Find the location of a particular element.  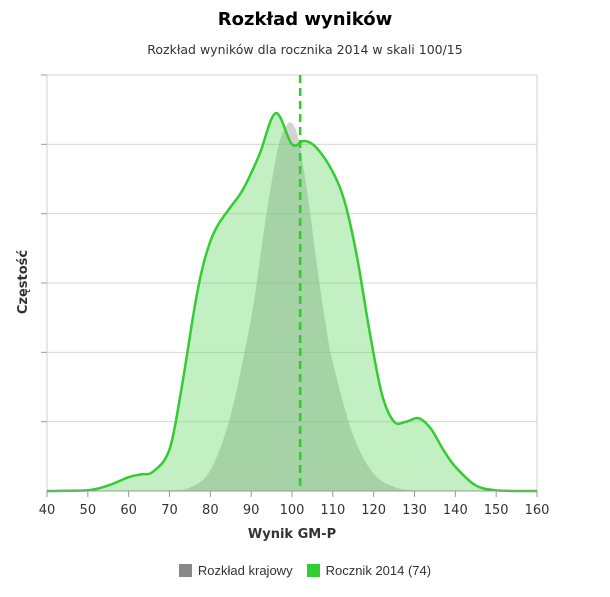

x-tick-label: 80 is located at coordinates (210, 510).